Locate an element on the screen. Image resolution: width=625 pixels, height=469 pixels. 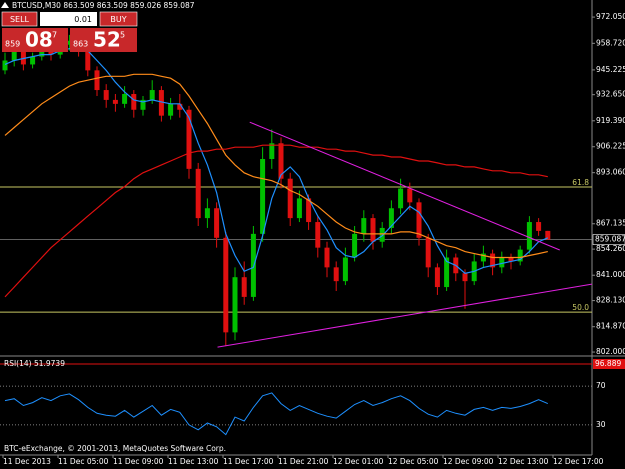
rsi-line is located at coordinates (276, 414).